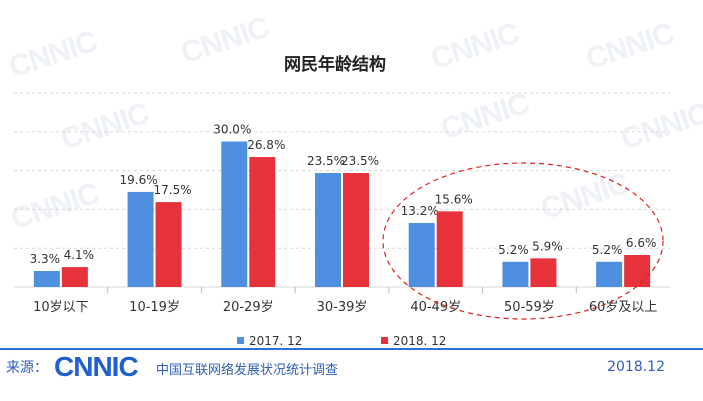 This screenshot has height=401, width=703. I want to click on data-label: 5.9%, so click(547, 246).